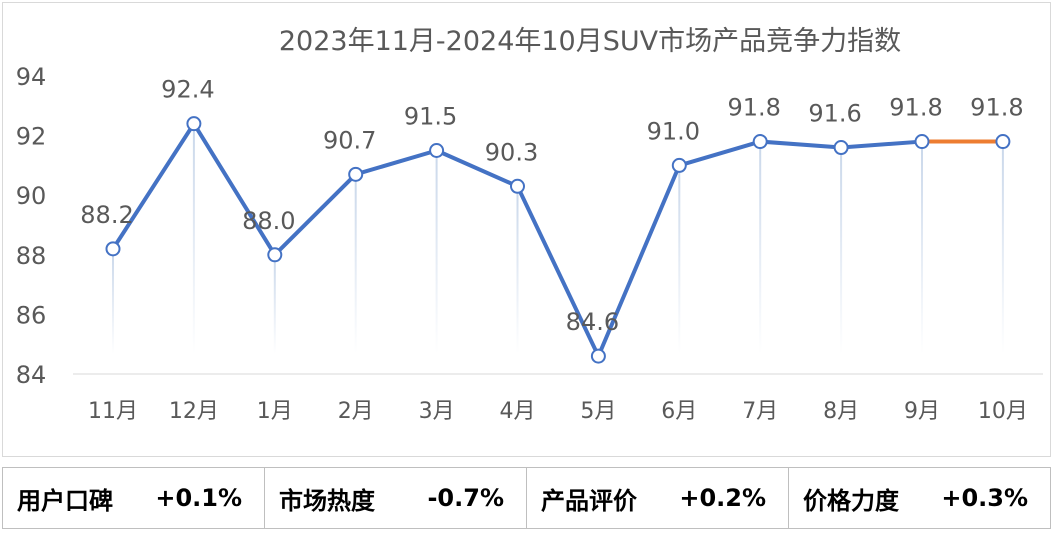 Image resolution: width=1055 pixels, height=533 pixels. What do you see at coordinates (65, 500) in the screenshot?
I see `metric-label: 用户口碑` at bounding box center [65, 500].